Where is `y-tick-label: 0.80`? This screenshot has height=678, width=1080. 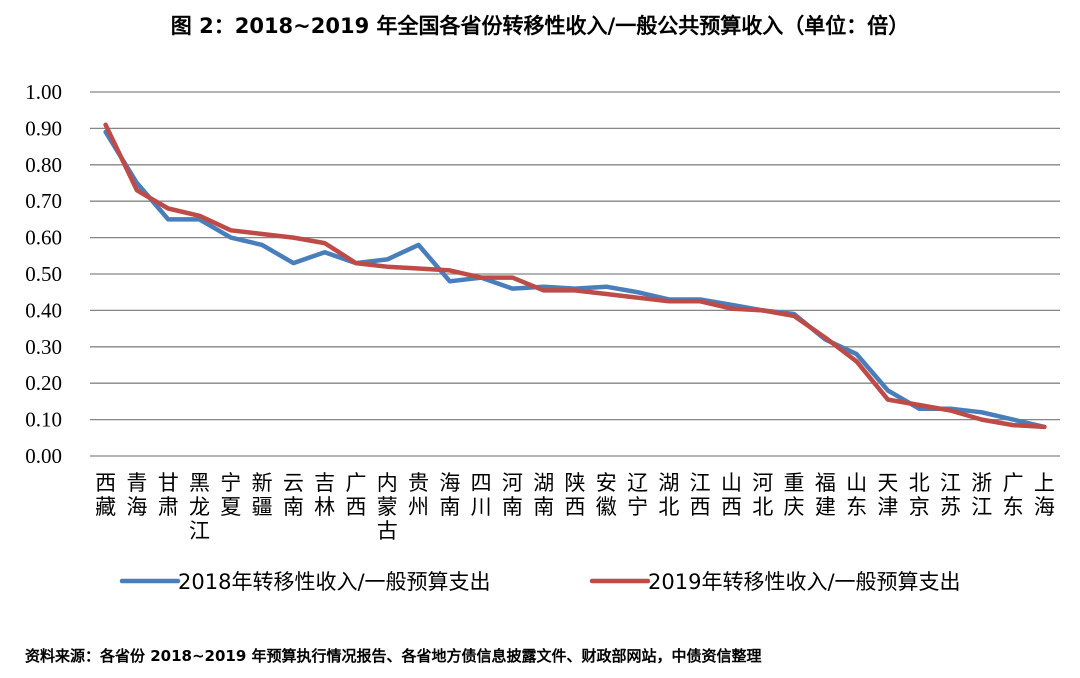 y-tick-label: 0.80 is located at coordinates (43, 165).